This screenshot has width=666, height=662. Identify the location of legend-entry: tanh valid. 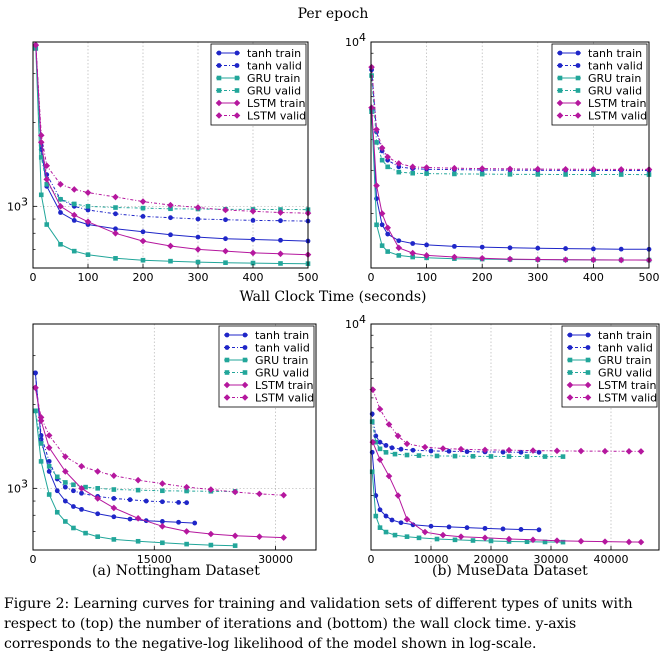
(282, 347).